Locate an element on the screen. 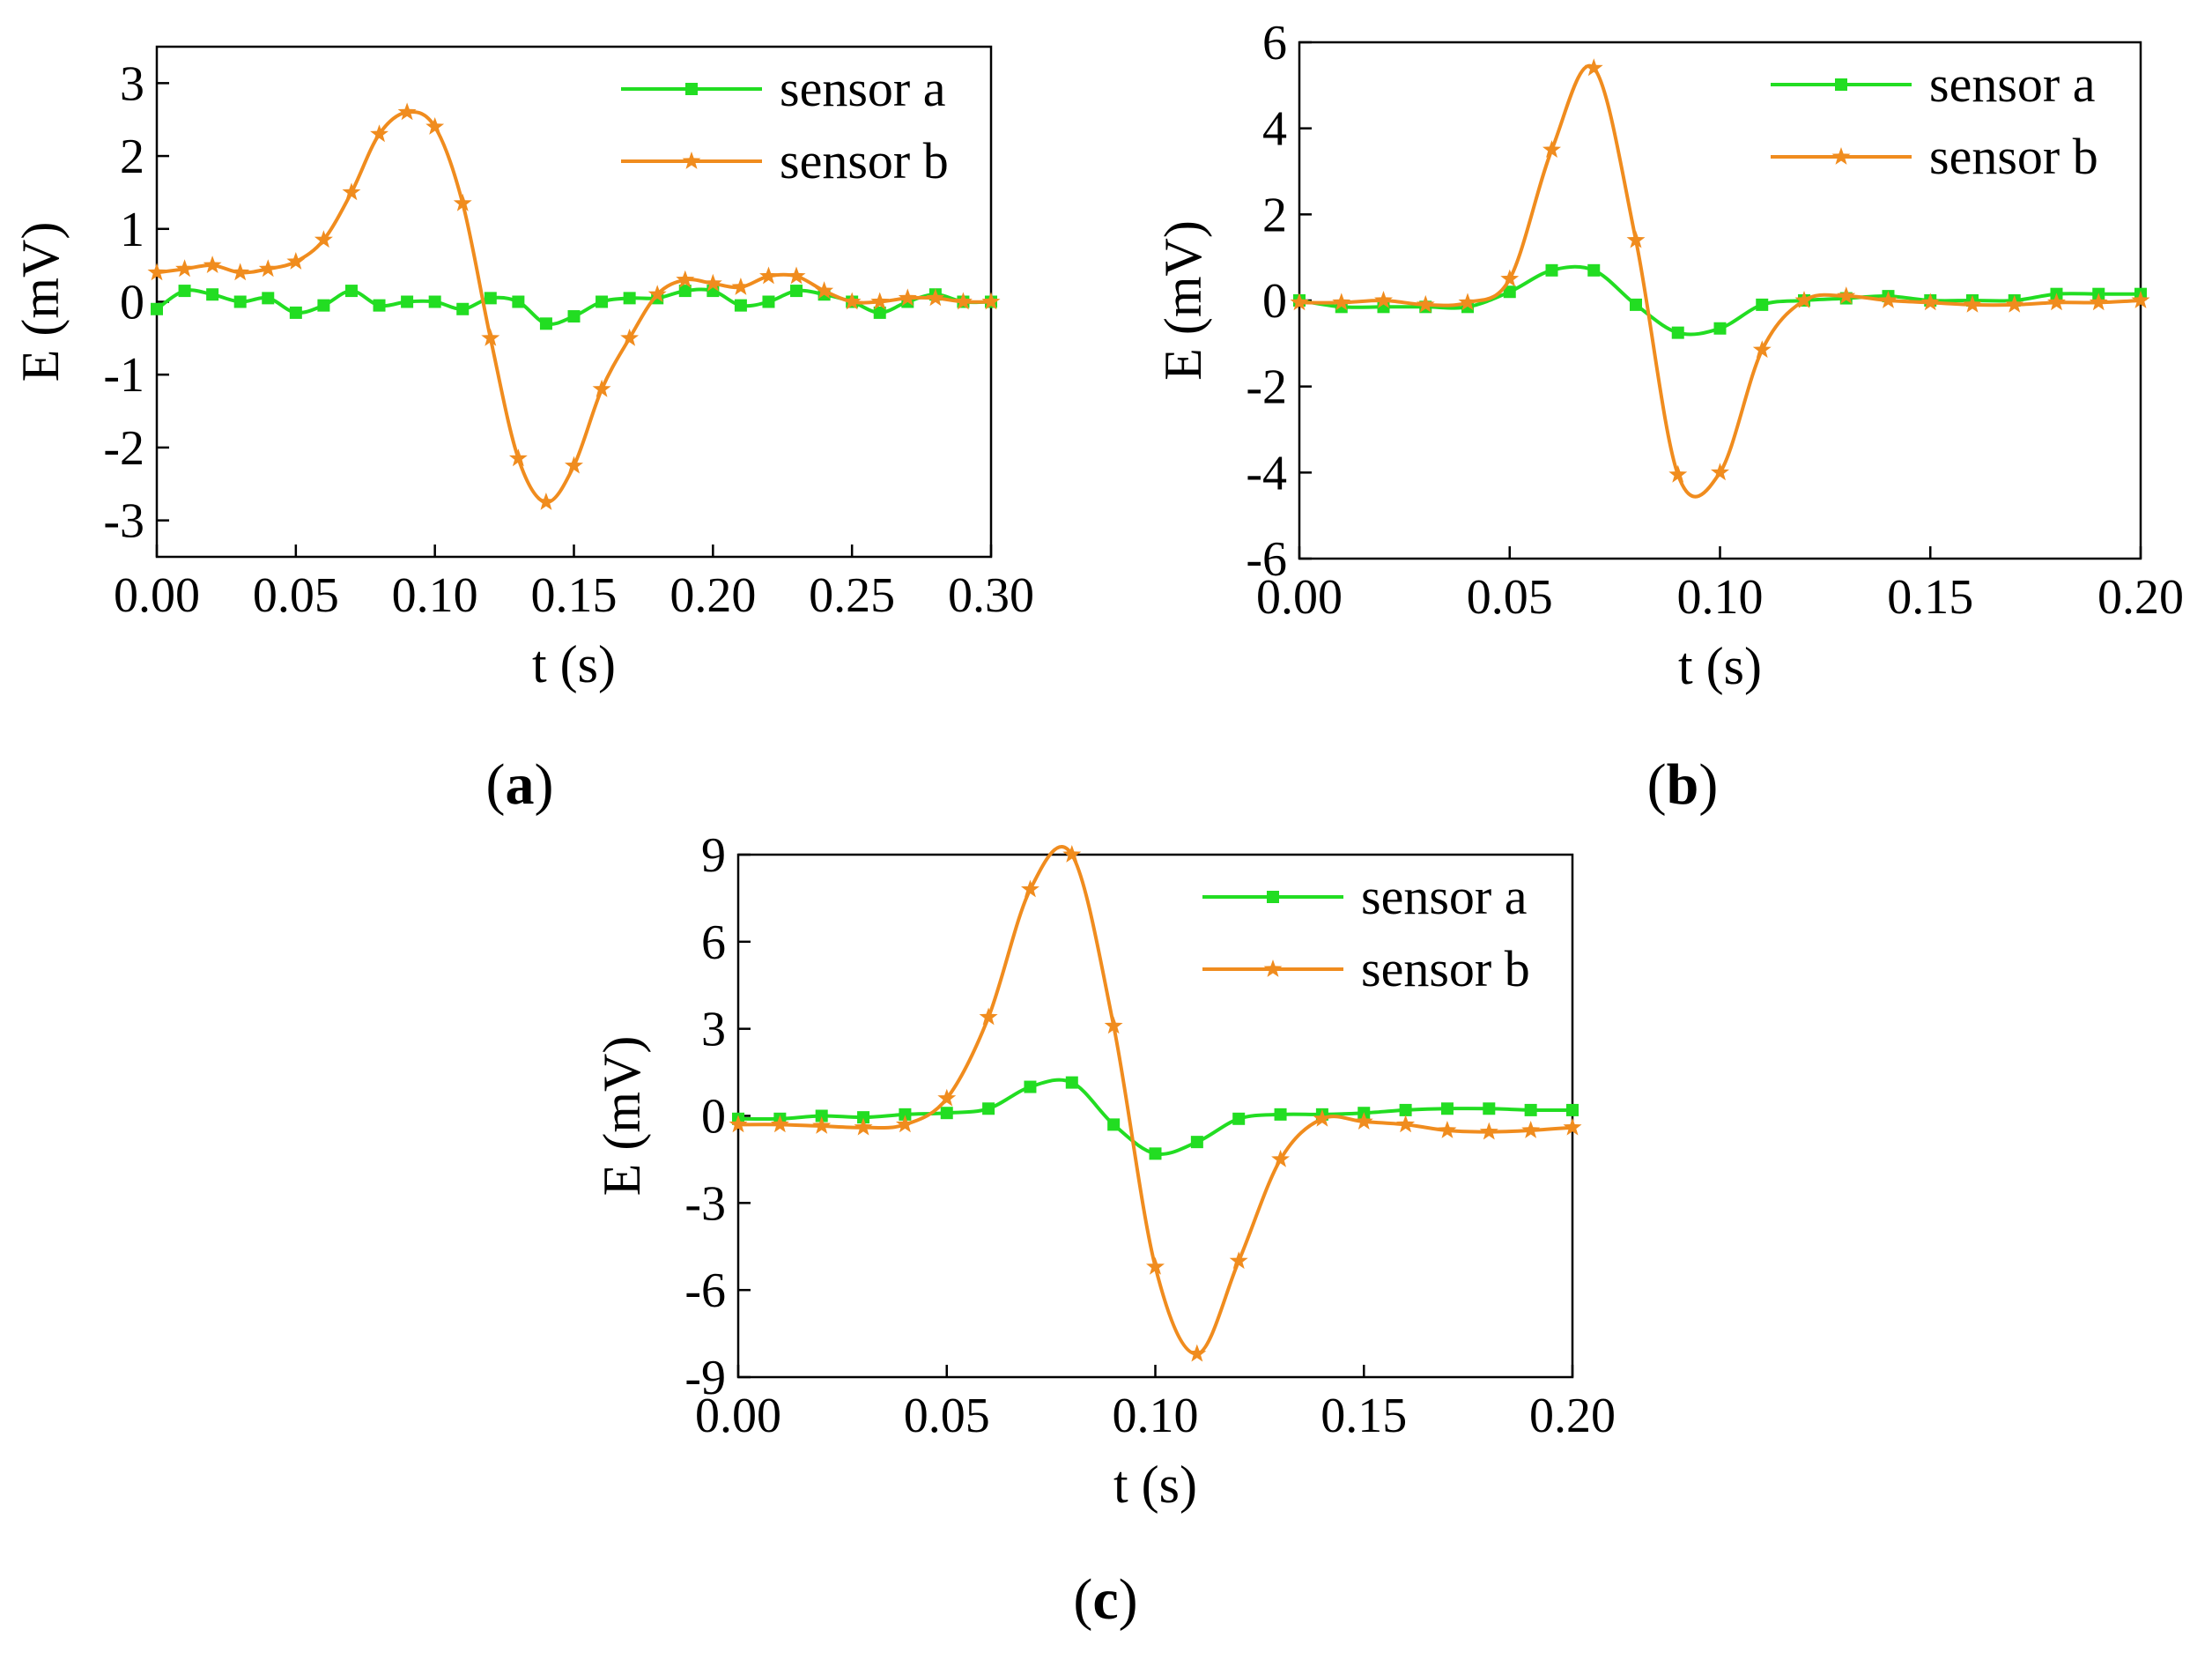 The height and width of the screenshot is (1667, 2212). x-tick-label-b: 0.20 is located at coordinates (2140, 597).